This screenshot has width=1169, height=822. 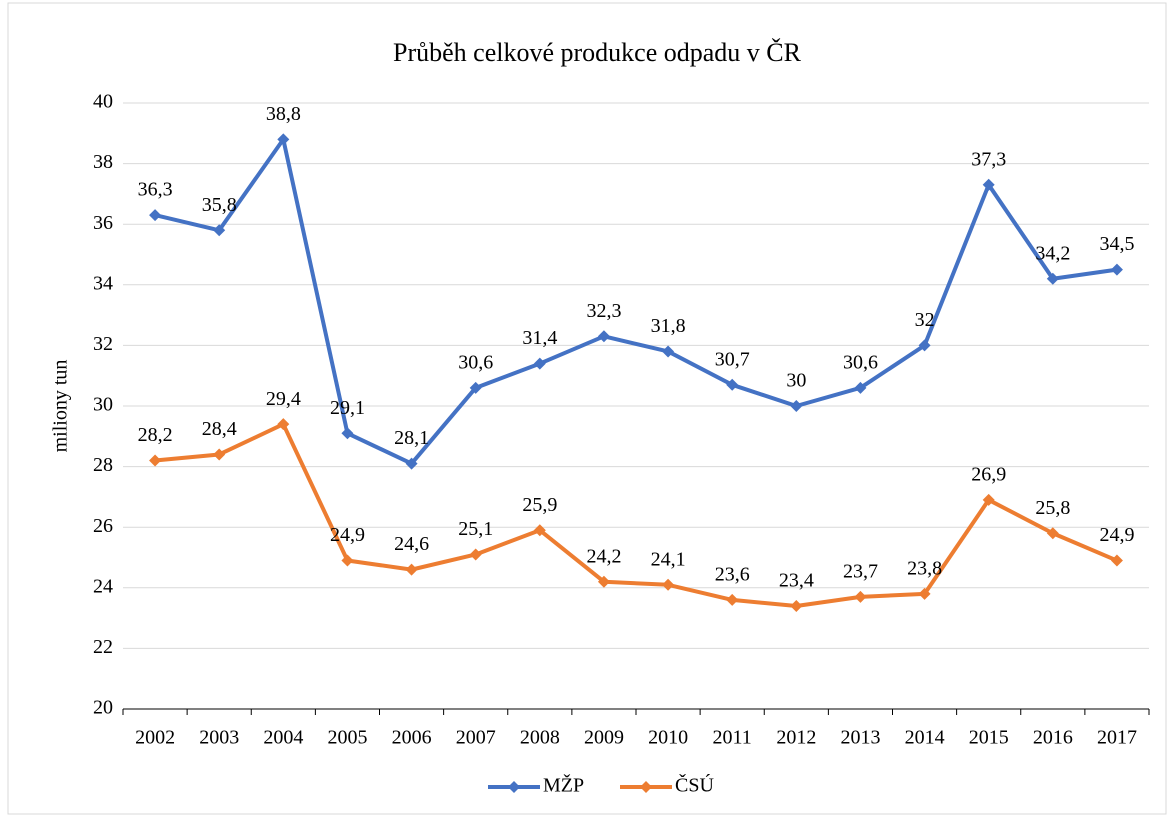 I want to click on data-label: 23,6, so click(x=732, y=575).